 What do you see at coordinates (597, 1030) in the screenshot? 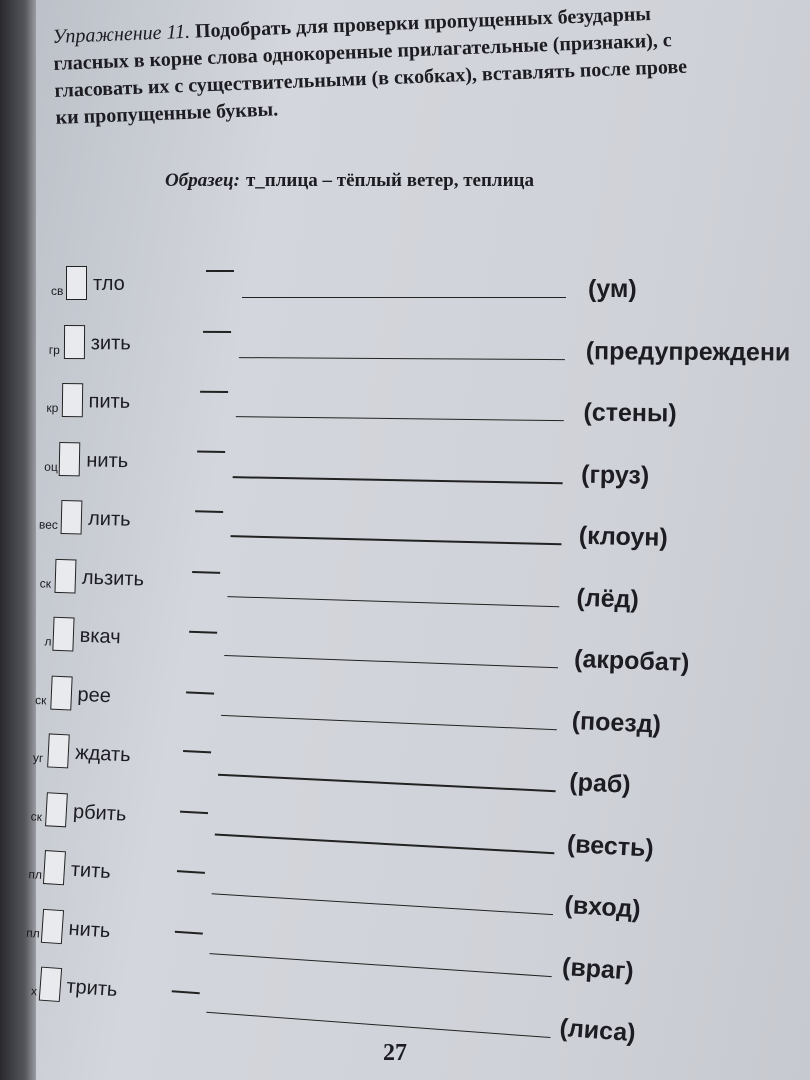
I see `hint: (лиса)` at bounding box center [597, 1030].